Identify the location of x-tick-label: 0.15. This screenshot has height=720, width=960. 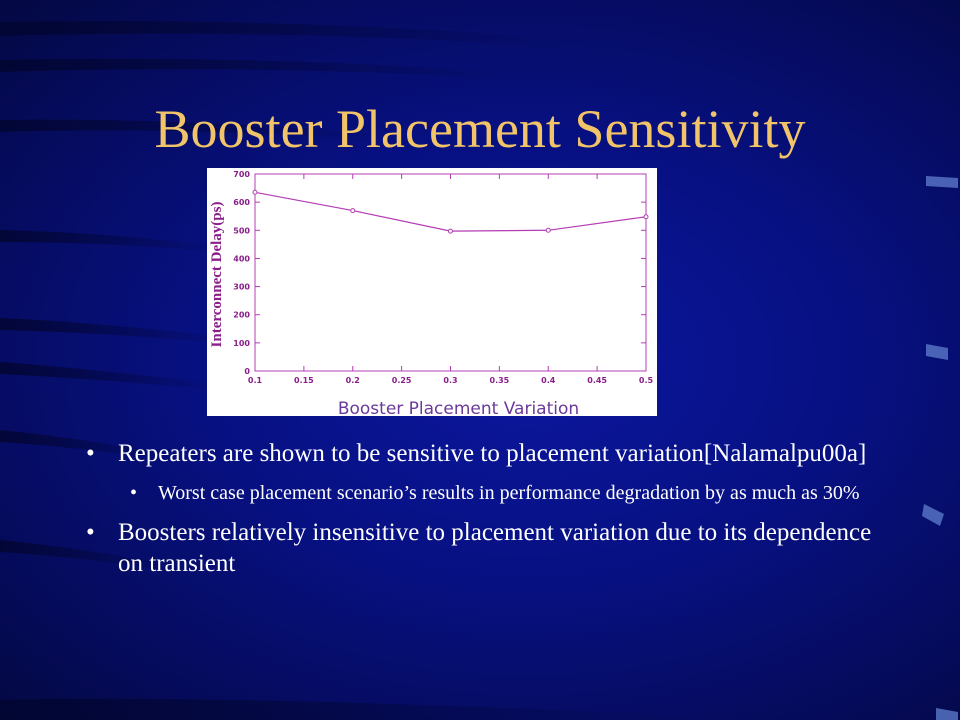
(304, 380).